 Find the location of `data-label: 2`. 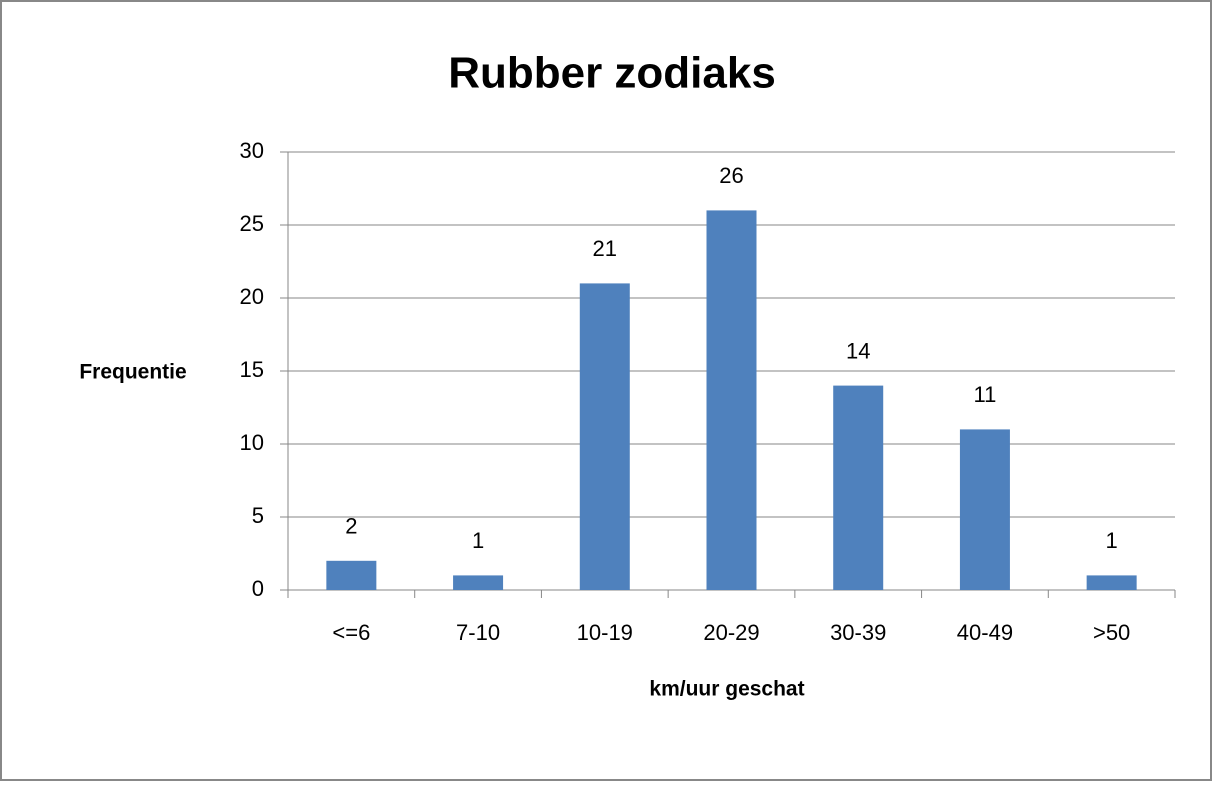

data-label: 2 is located at coordinates (351, 526).